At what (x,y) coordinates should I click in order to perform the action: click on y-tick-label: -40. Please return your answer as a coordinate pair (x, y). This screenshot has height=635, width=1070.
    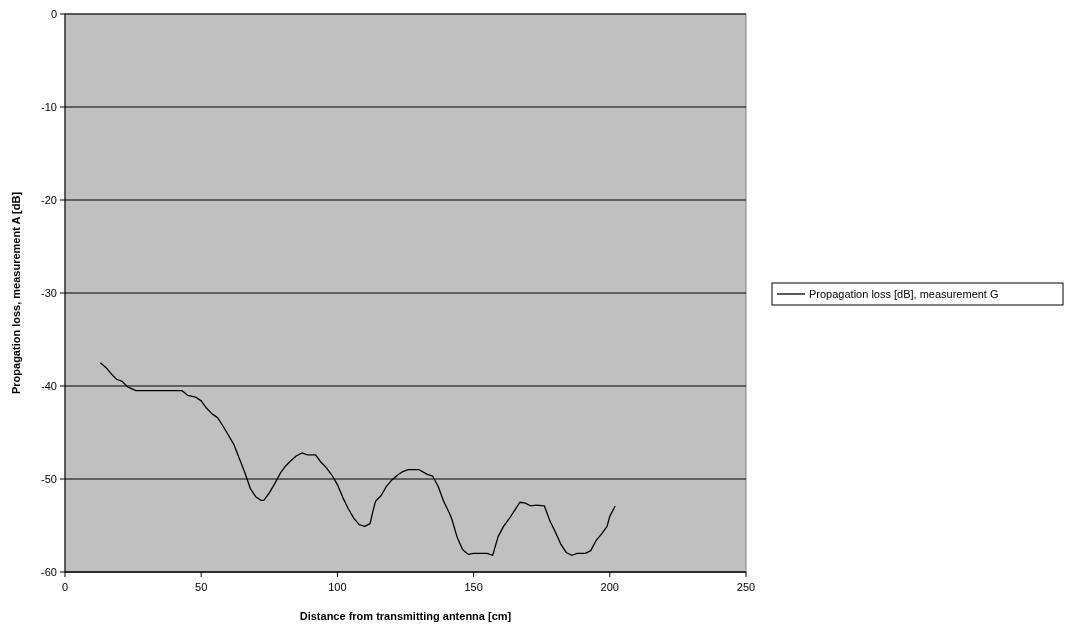
    Looking at the image, I should click on (49, 385).